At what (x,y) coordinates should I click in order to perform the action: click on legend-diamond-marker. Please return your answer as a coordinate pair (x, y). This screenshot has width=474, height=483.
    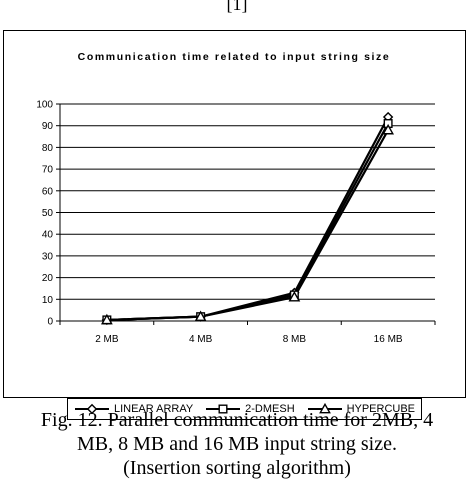
    Looking at the image, I should click on (92, 409).